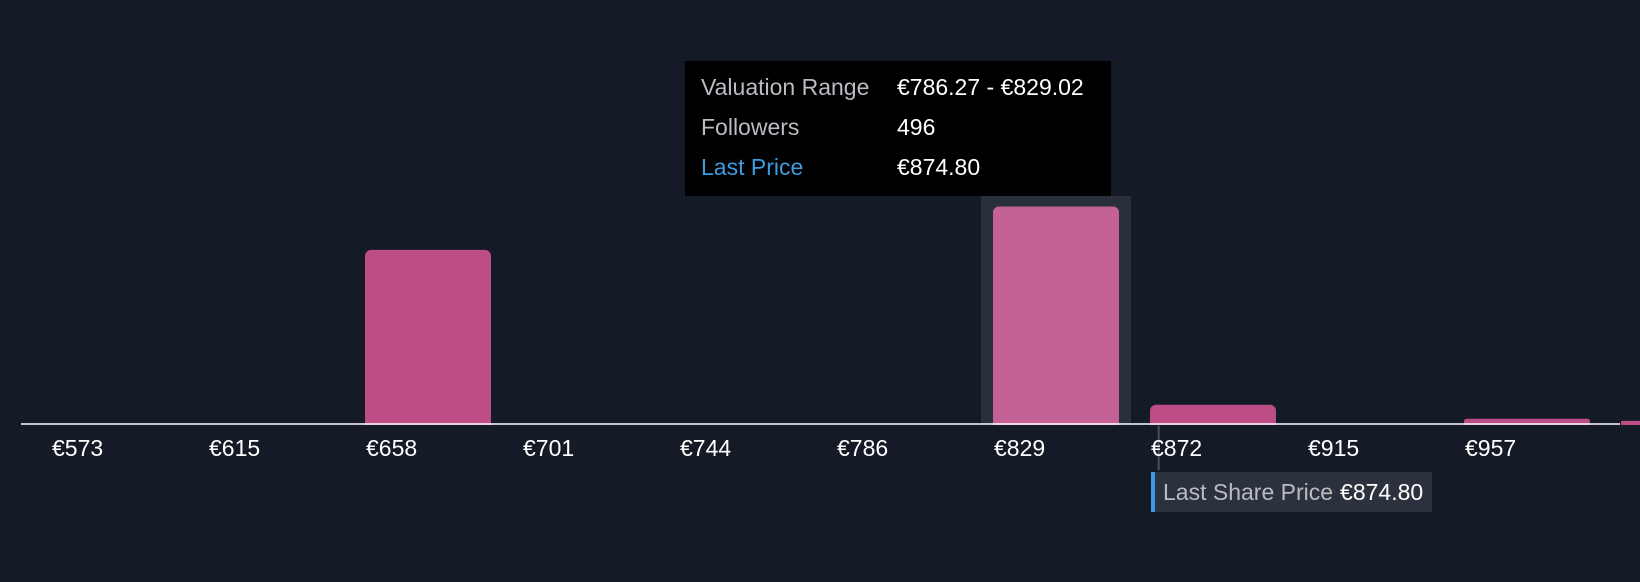 Image resolution: width=1640 pixels, height=582 pixels. What do you see at coordinates (990, 86) in the screenshot?
I see `tooltip-value-valuation-range: €786.27 - €829.02` at bounding box center [990, 86].